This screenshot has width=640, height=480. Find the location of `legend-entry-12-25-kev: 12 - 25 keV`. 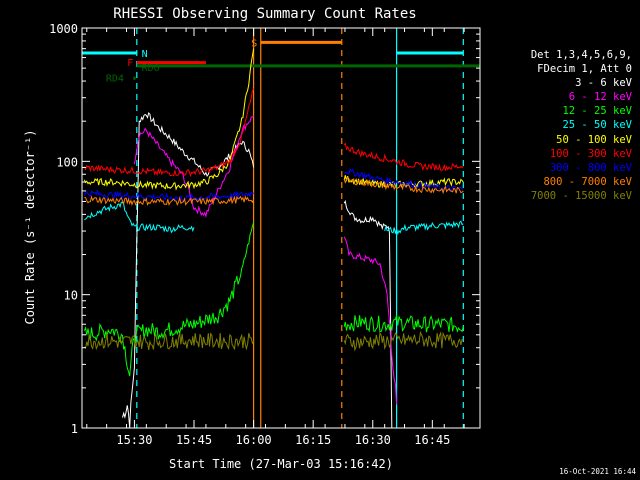

legend-entry-12-25-kev: 12 - 25 keV is located at coordinates (597, 111).